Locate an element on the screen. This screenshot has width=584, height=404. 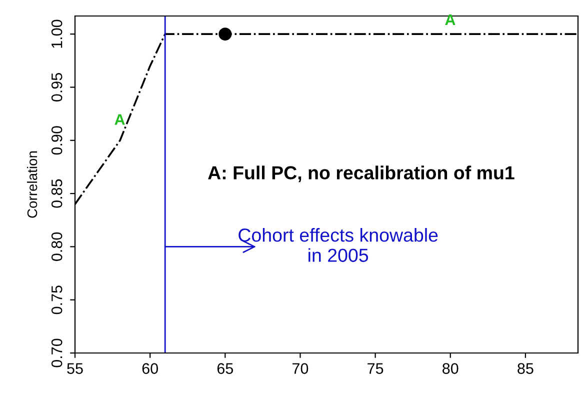
y-tick-label: 0.75 is located at coordinates (56, 300).